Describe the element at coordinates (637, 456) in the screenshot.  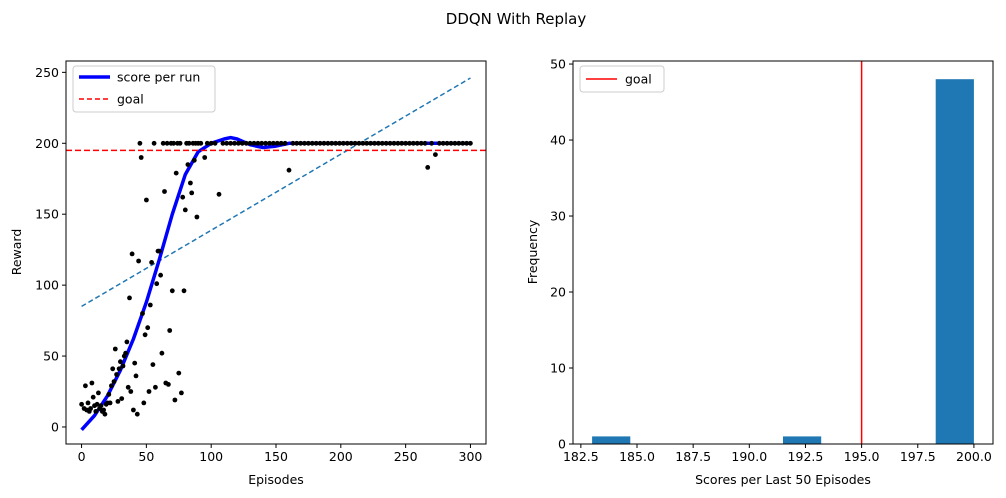
I see `x-tick-label: 185.0` at that location.